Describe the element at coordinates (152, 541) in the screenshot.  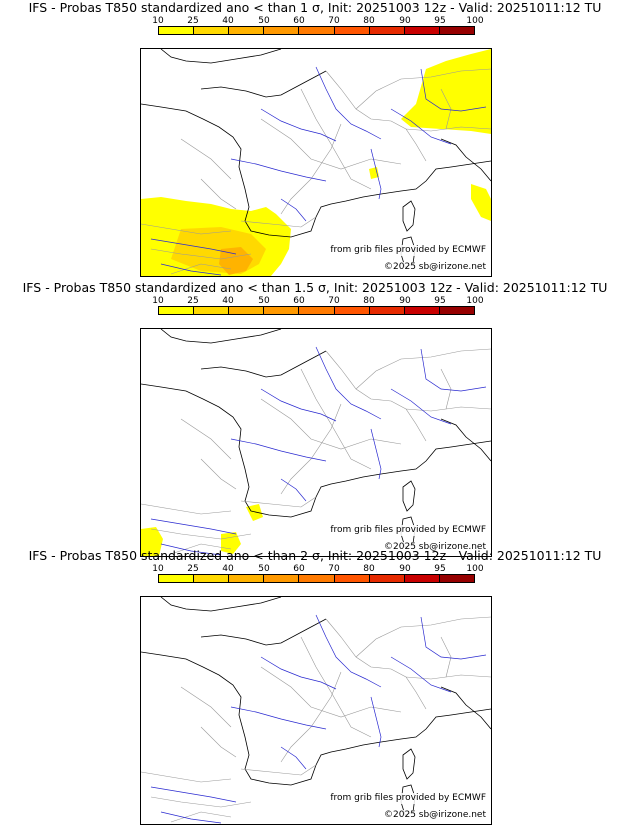
I see `prob-area-spain-sw` at that location.